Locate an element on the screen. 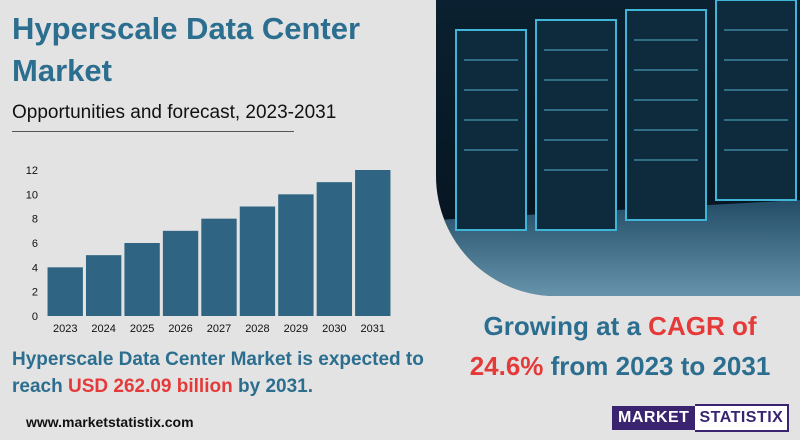 Image resolution: width=800 pixels, height=440 pixels. expectation-value: USD 262.09 billion is located at coordinates (150, 386).